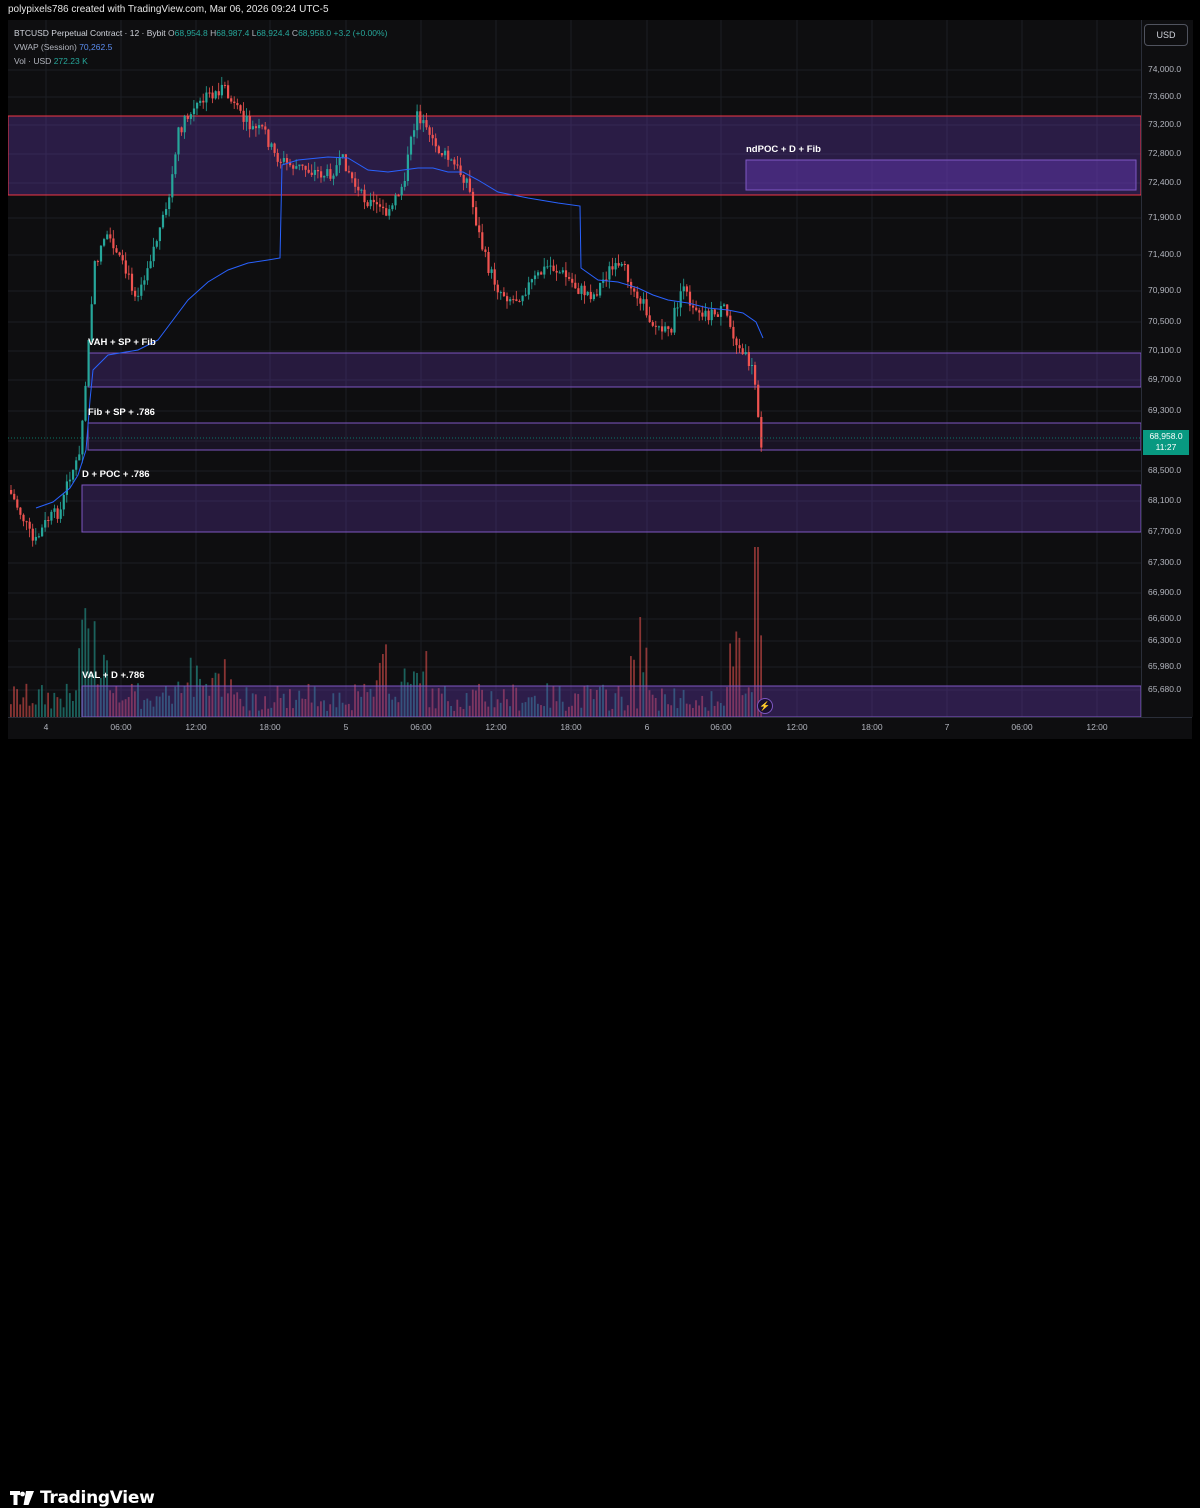  Describe the element at coordinates (1165, 379) in the screenshot. I see `price-tick-label: 69,700.0` at that location.